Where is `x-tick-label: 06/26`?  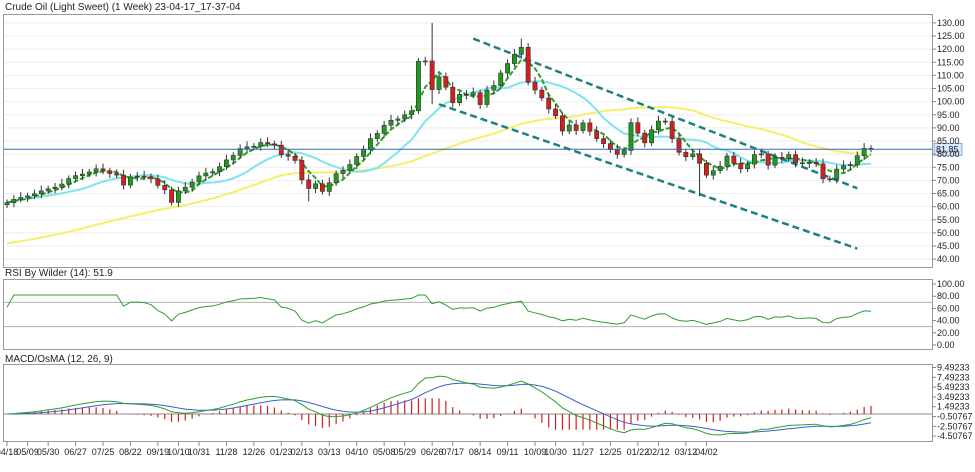 x-tick-label: 06/26 is located at coordinates (432, 452).